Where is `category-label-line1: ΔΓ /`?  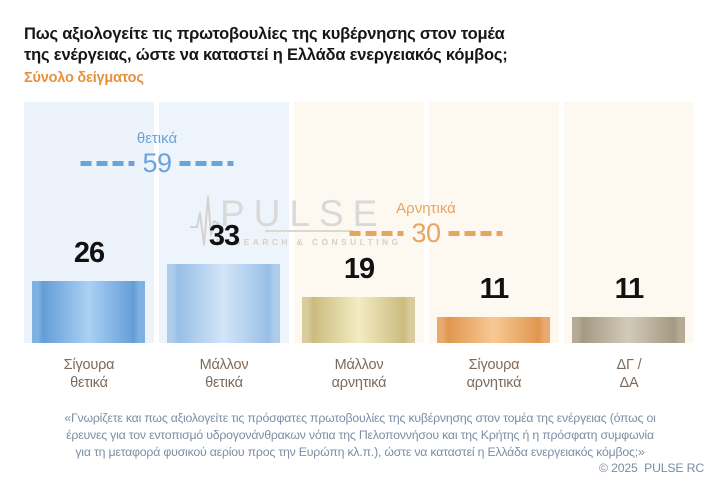 category-label-line1: ΔΓ / is located at coordinates (629, 365).